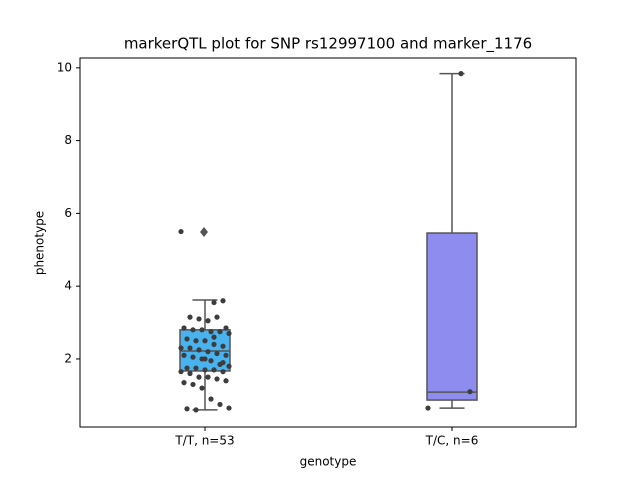  I want to click on box, so click(452, 316).